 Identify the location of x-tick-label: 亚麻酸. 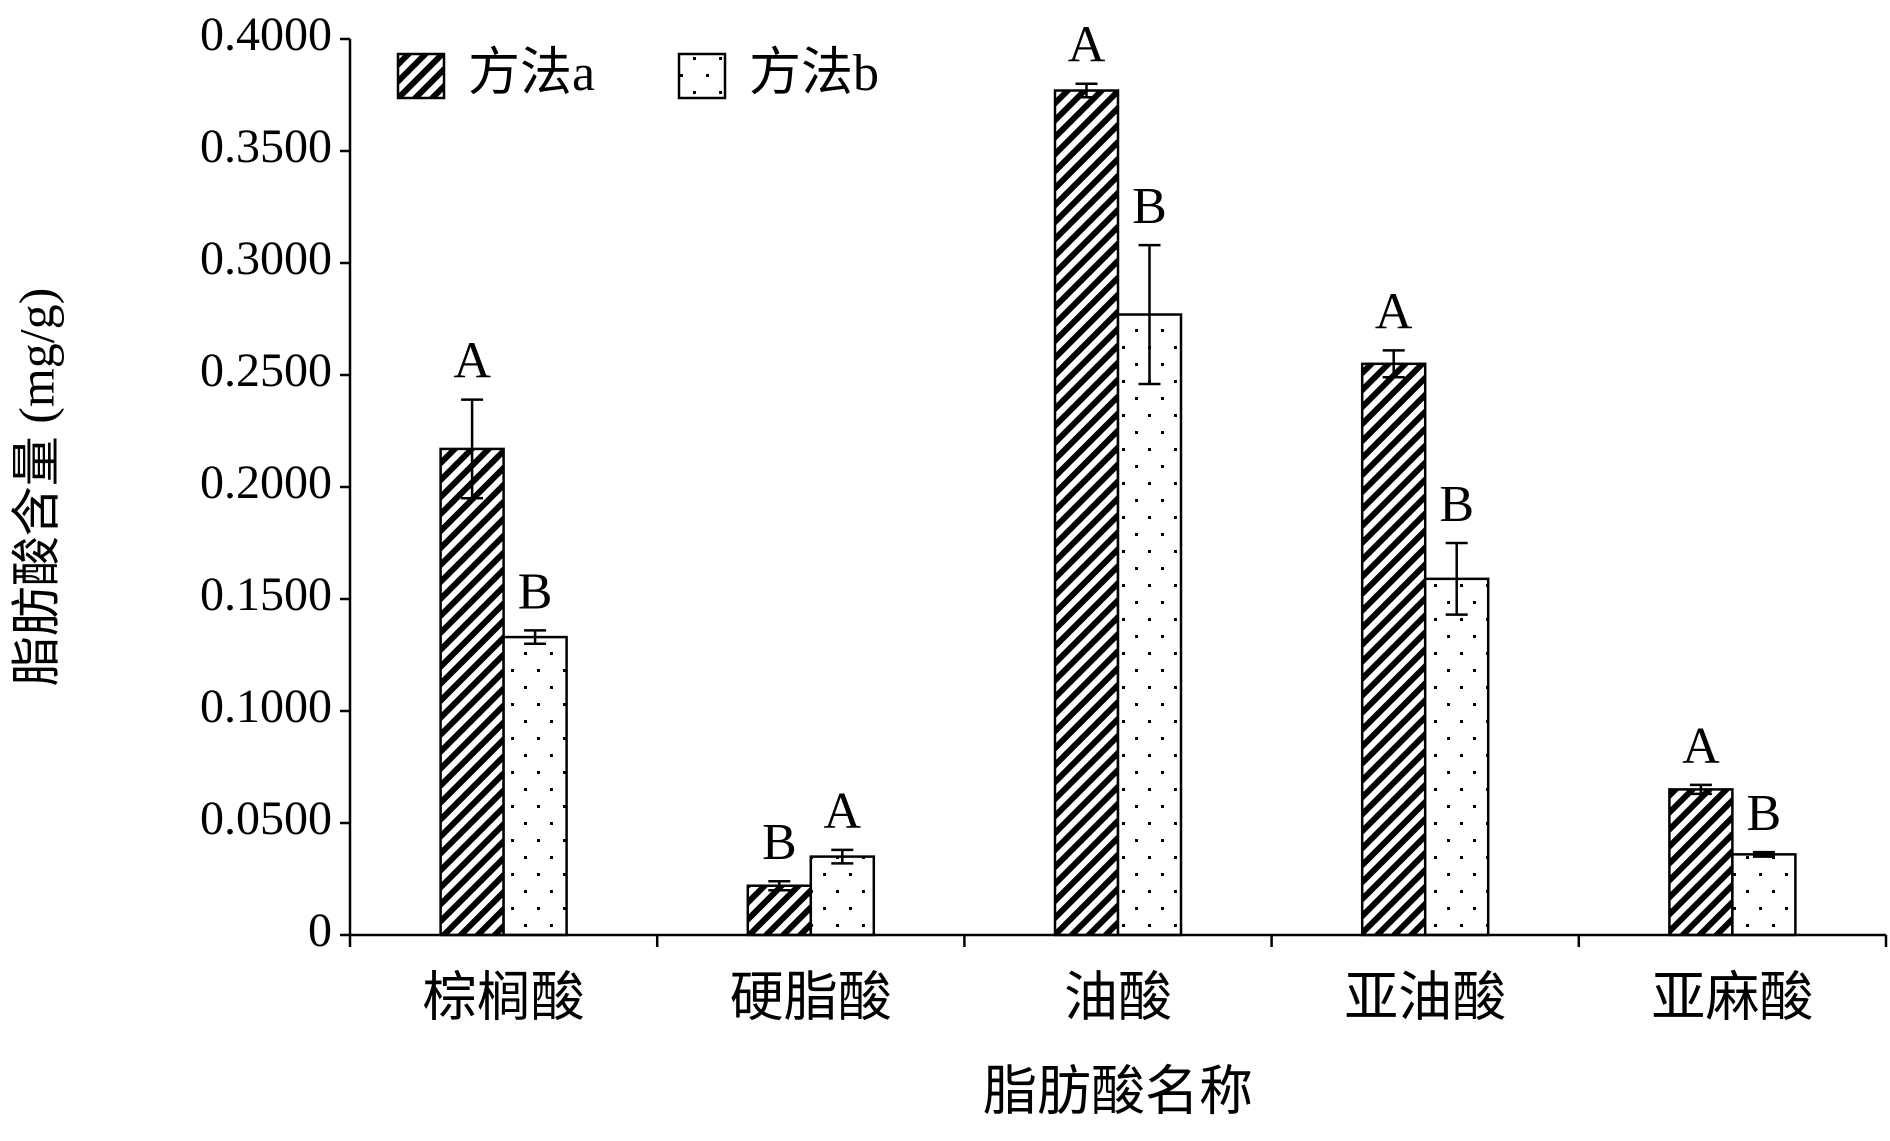
(1732, 997).